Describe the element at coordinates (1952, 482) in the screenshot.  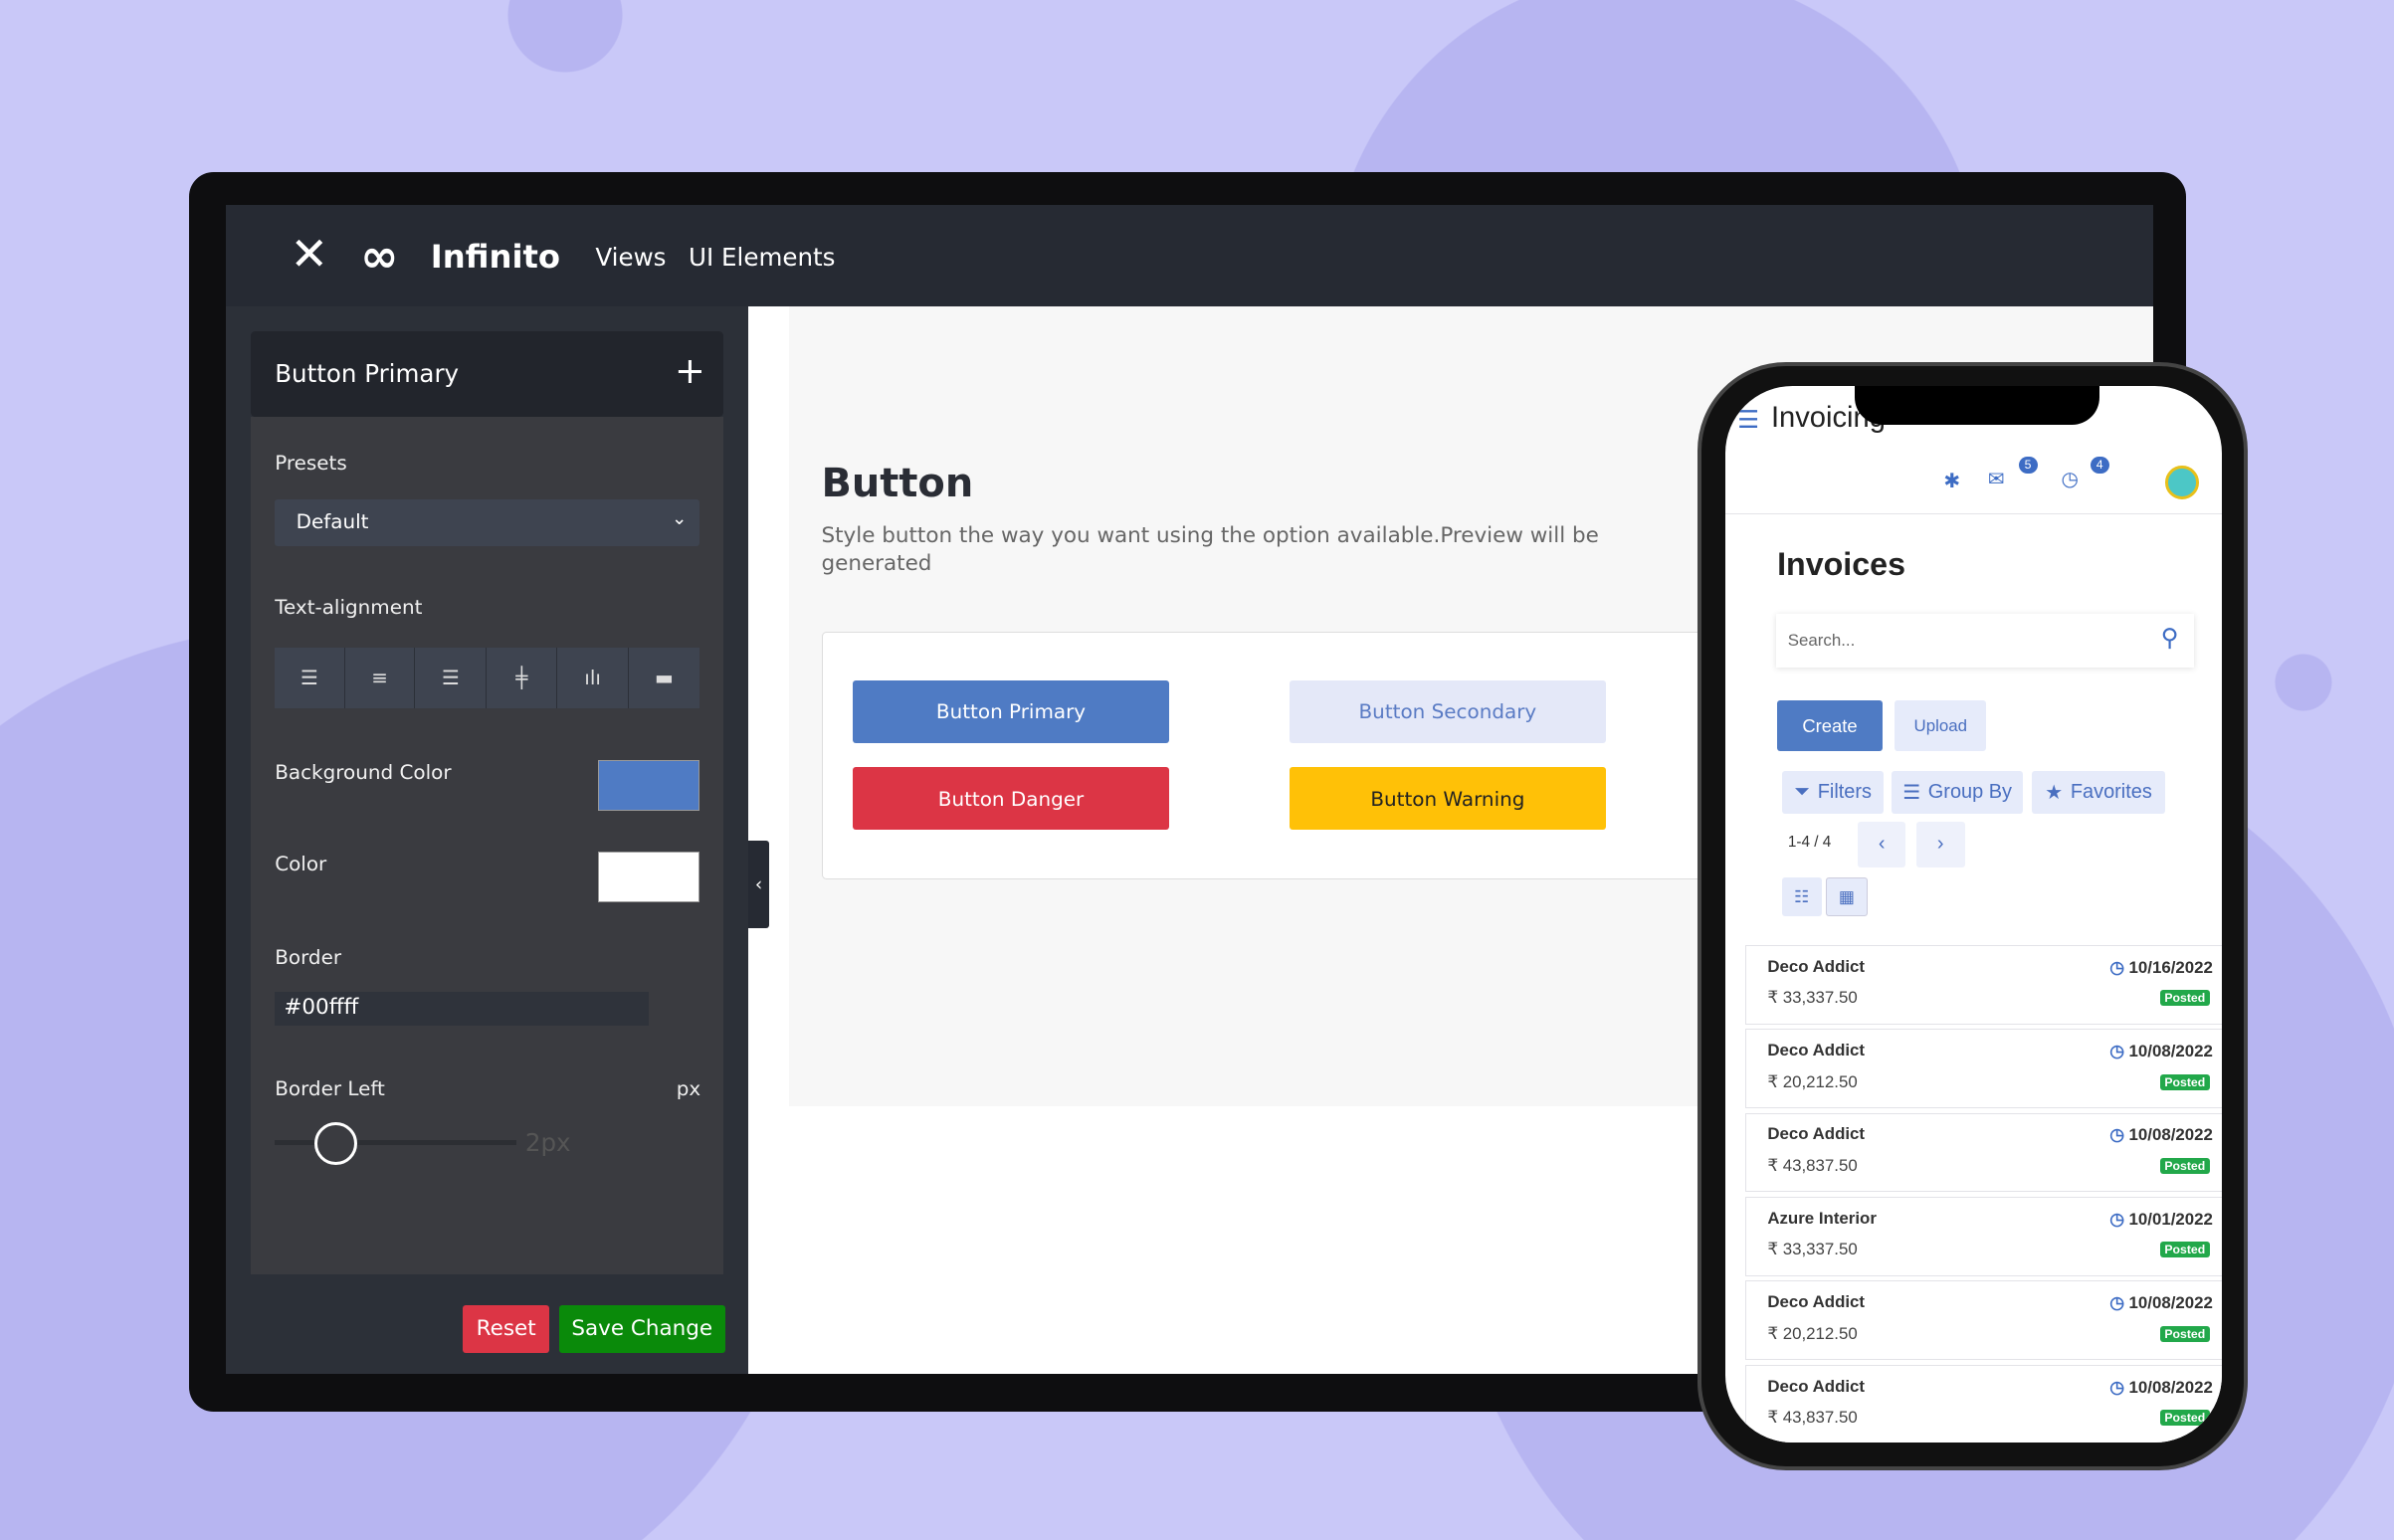
I see `bug-icon: ✱` at that location.